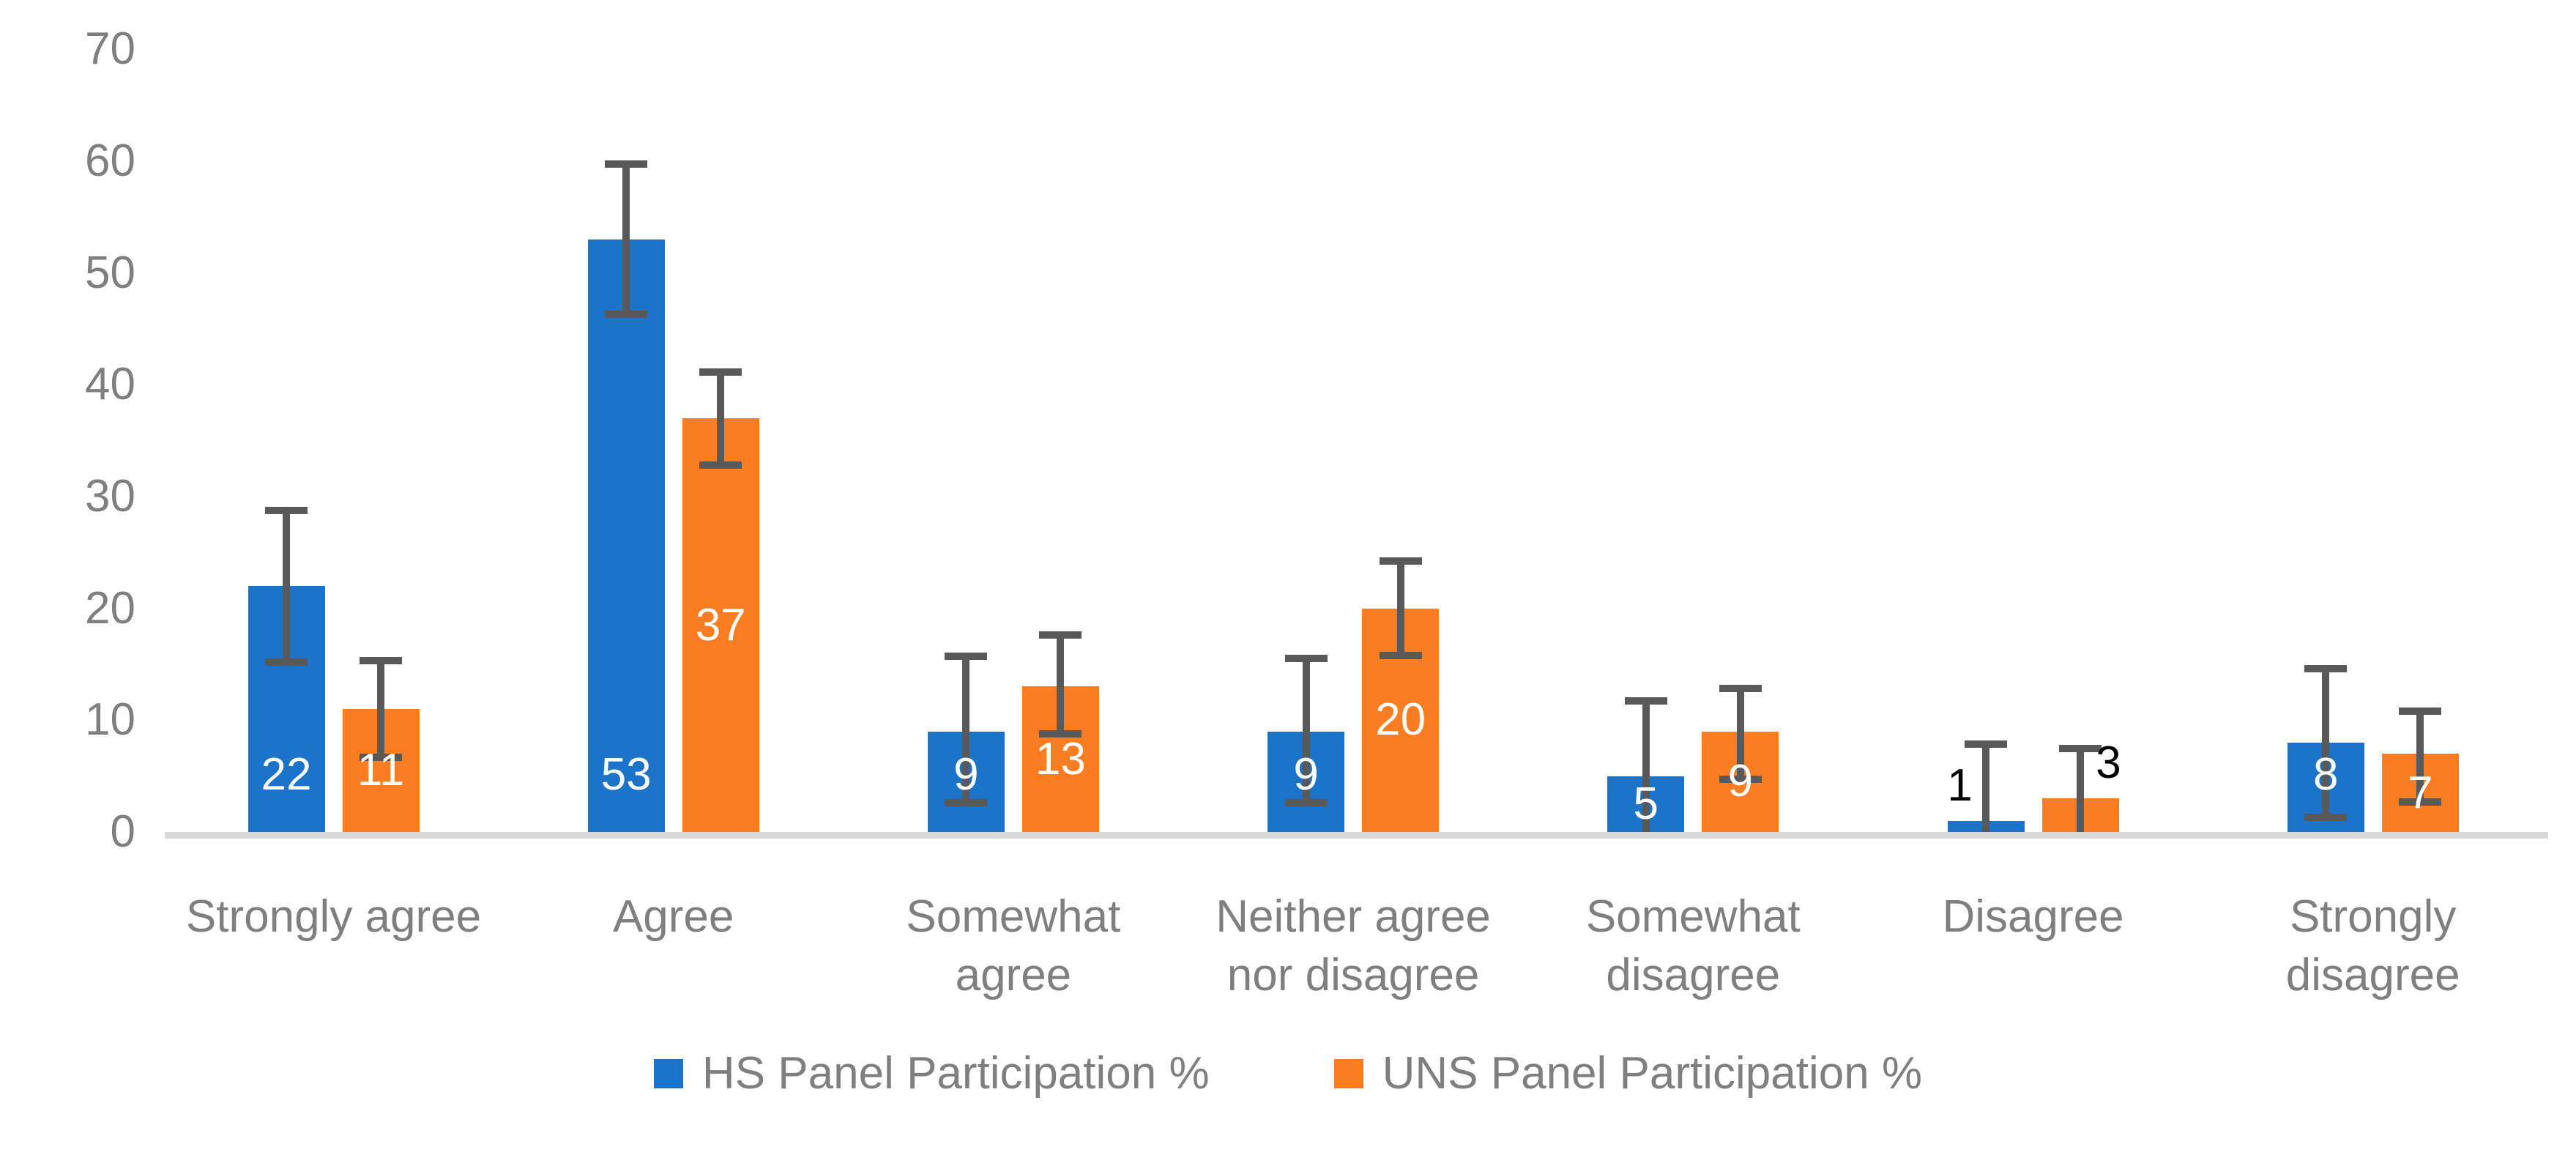 The height and width of the screenshot is (1155, 2576). Describe the element at coordinates (1353, 916) in the screenshot. I see `category-label-line: Neither agree` at that location.